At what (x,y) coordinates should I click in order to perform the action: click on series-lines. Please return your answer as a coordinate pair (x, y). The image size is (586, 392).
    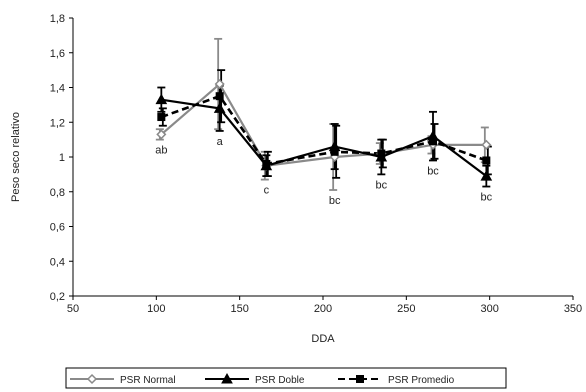
    Looking at the image, I should click on (323, 129).